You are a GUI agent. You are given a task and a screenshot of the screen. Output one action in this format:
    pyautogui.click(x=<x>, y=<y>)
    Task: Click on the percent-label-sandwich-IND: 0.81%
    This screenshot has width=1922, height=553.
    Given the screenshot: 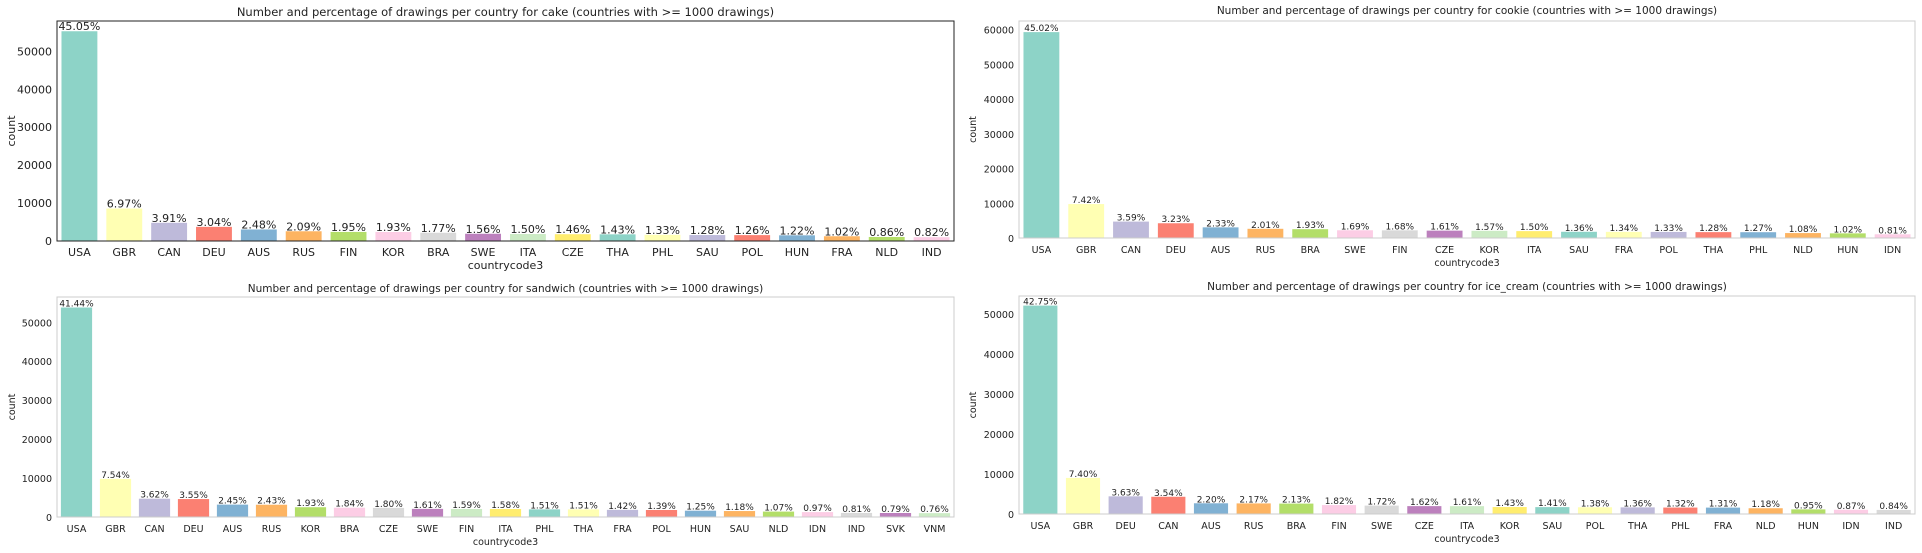 What is the action you would take?
    pyautogui.click(x=856, y=510)
    